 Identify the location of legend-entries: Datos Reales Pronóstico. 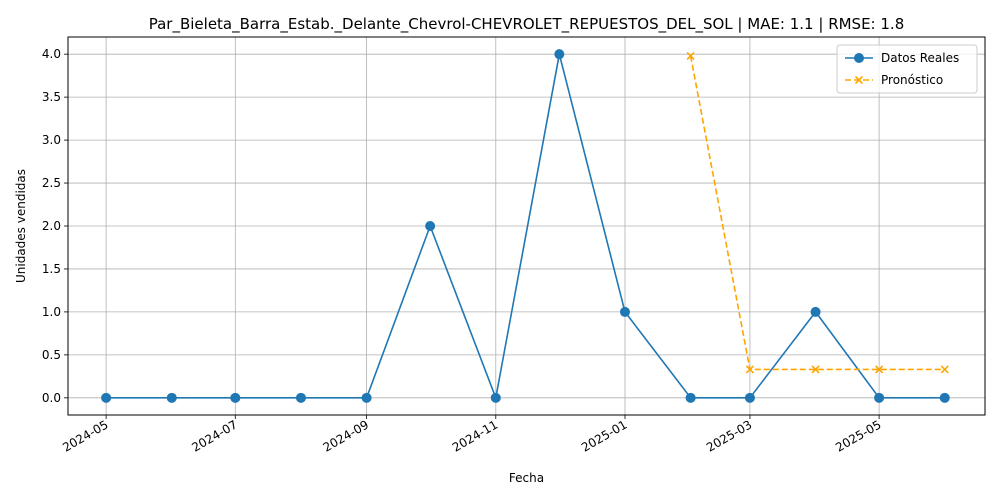
(902, 69).